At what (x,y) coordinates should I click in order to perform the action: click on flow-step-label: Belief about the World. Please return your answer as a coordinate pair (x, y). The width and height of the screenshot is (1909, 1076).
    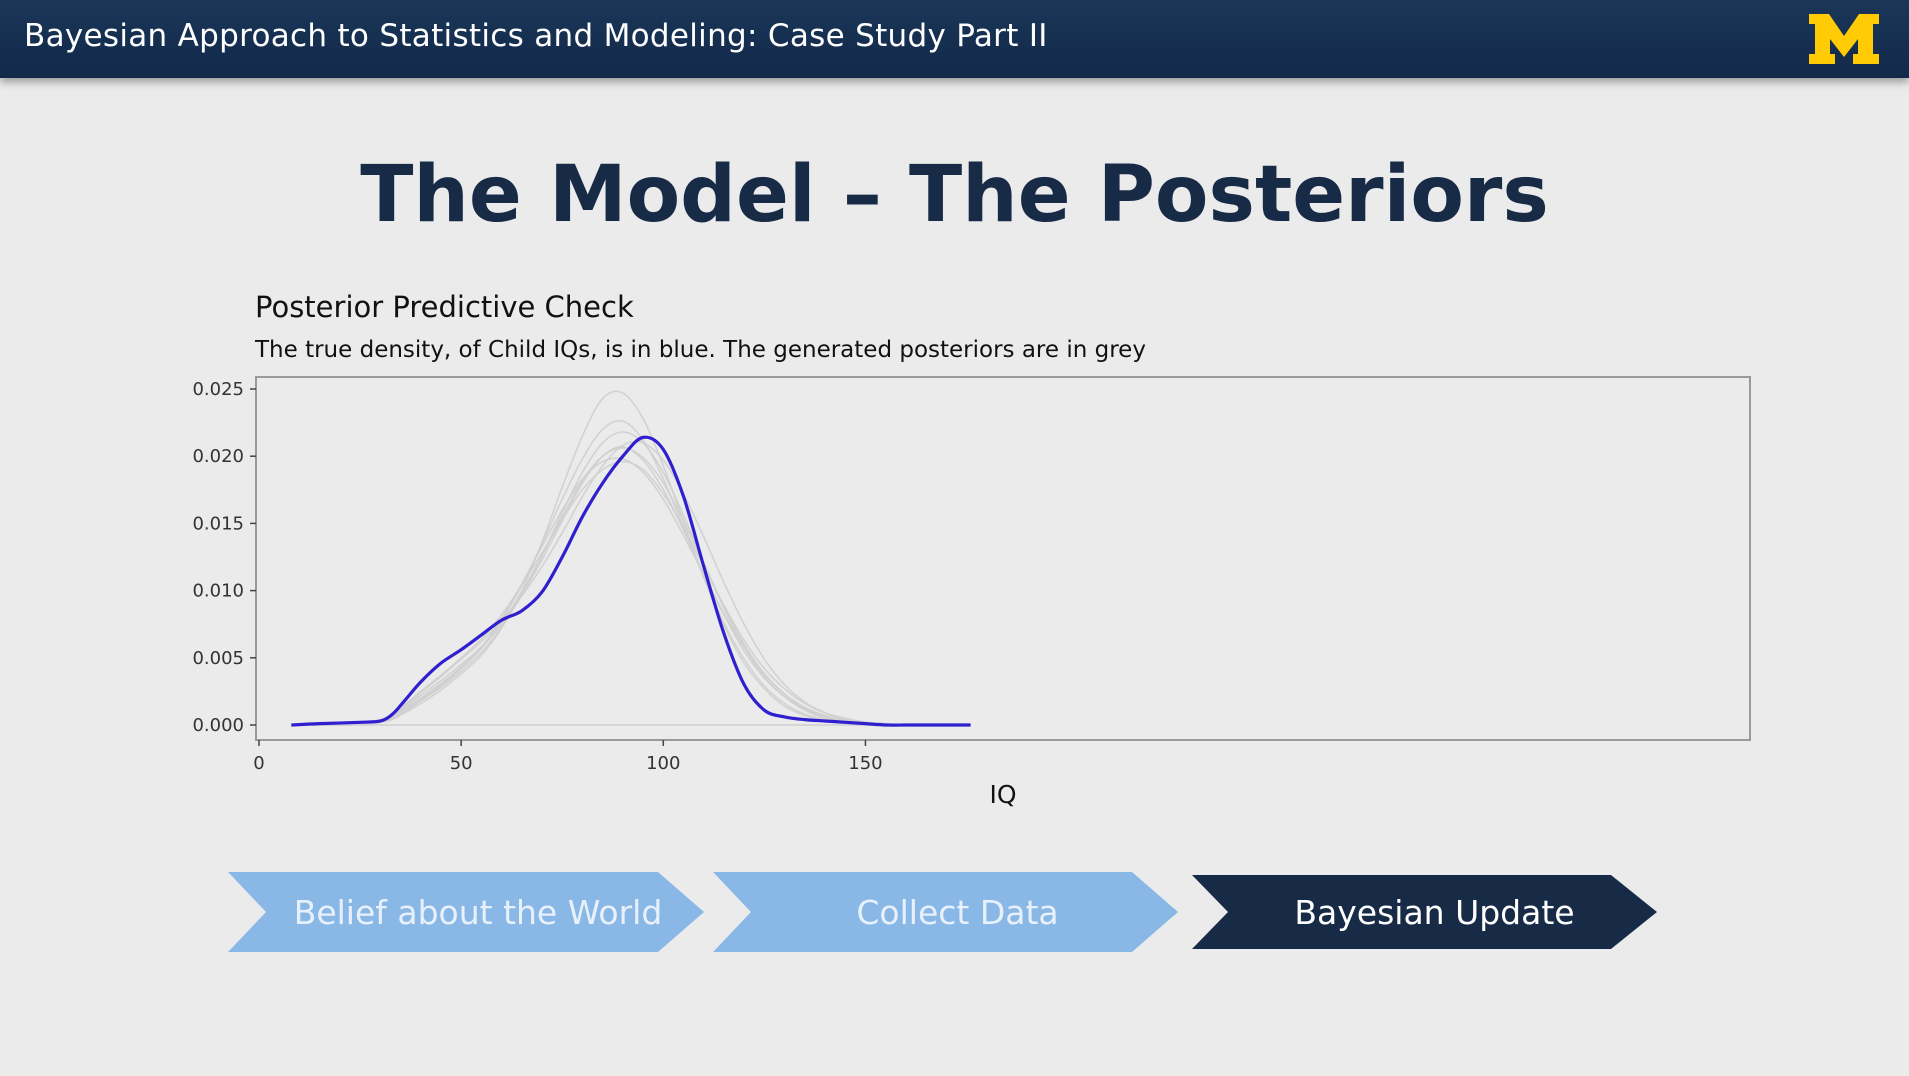
    Looking at the image, I should click on (478, 912).